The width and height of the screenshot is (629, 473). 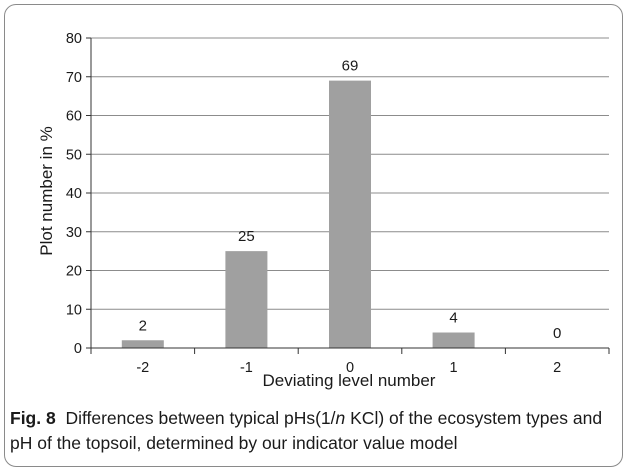 What do you see at coordinates (557, 333) in the screenshot?
I see `data-label-2: 0` at bounding box center [557, 333].